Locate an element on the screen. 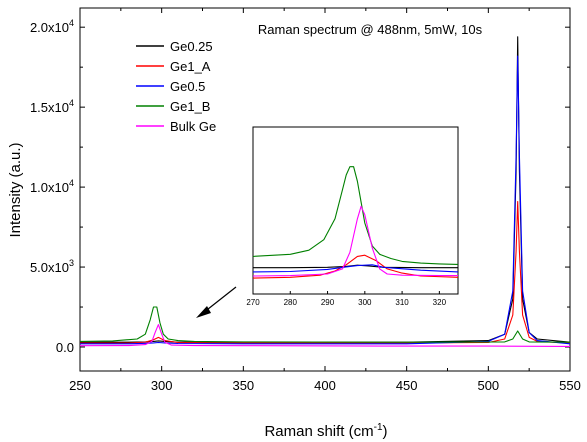 The height and width of the screenshot is (442, 587). legend: Ge0.25 Ge1_A Ge0.5 Ge1_B Bulk Ge is located at coordinates (176, 86).